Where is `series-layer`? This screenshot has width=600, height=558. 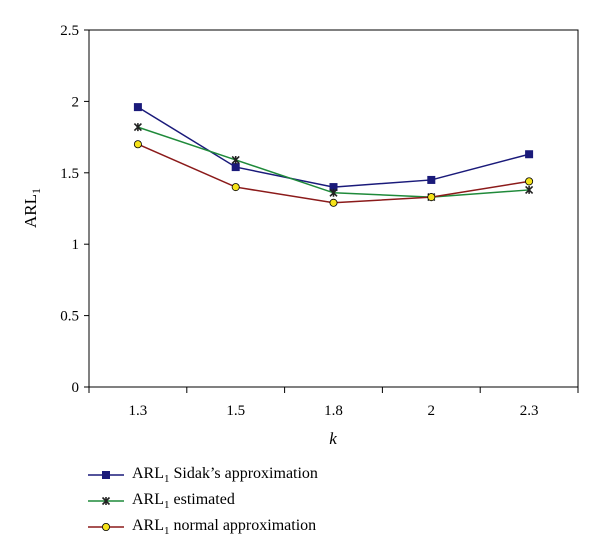 series-layer is located at coordinates (333, 155).